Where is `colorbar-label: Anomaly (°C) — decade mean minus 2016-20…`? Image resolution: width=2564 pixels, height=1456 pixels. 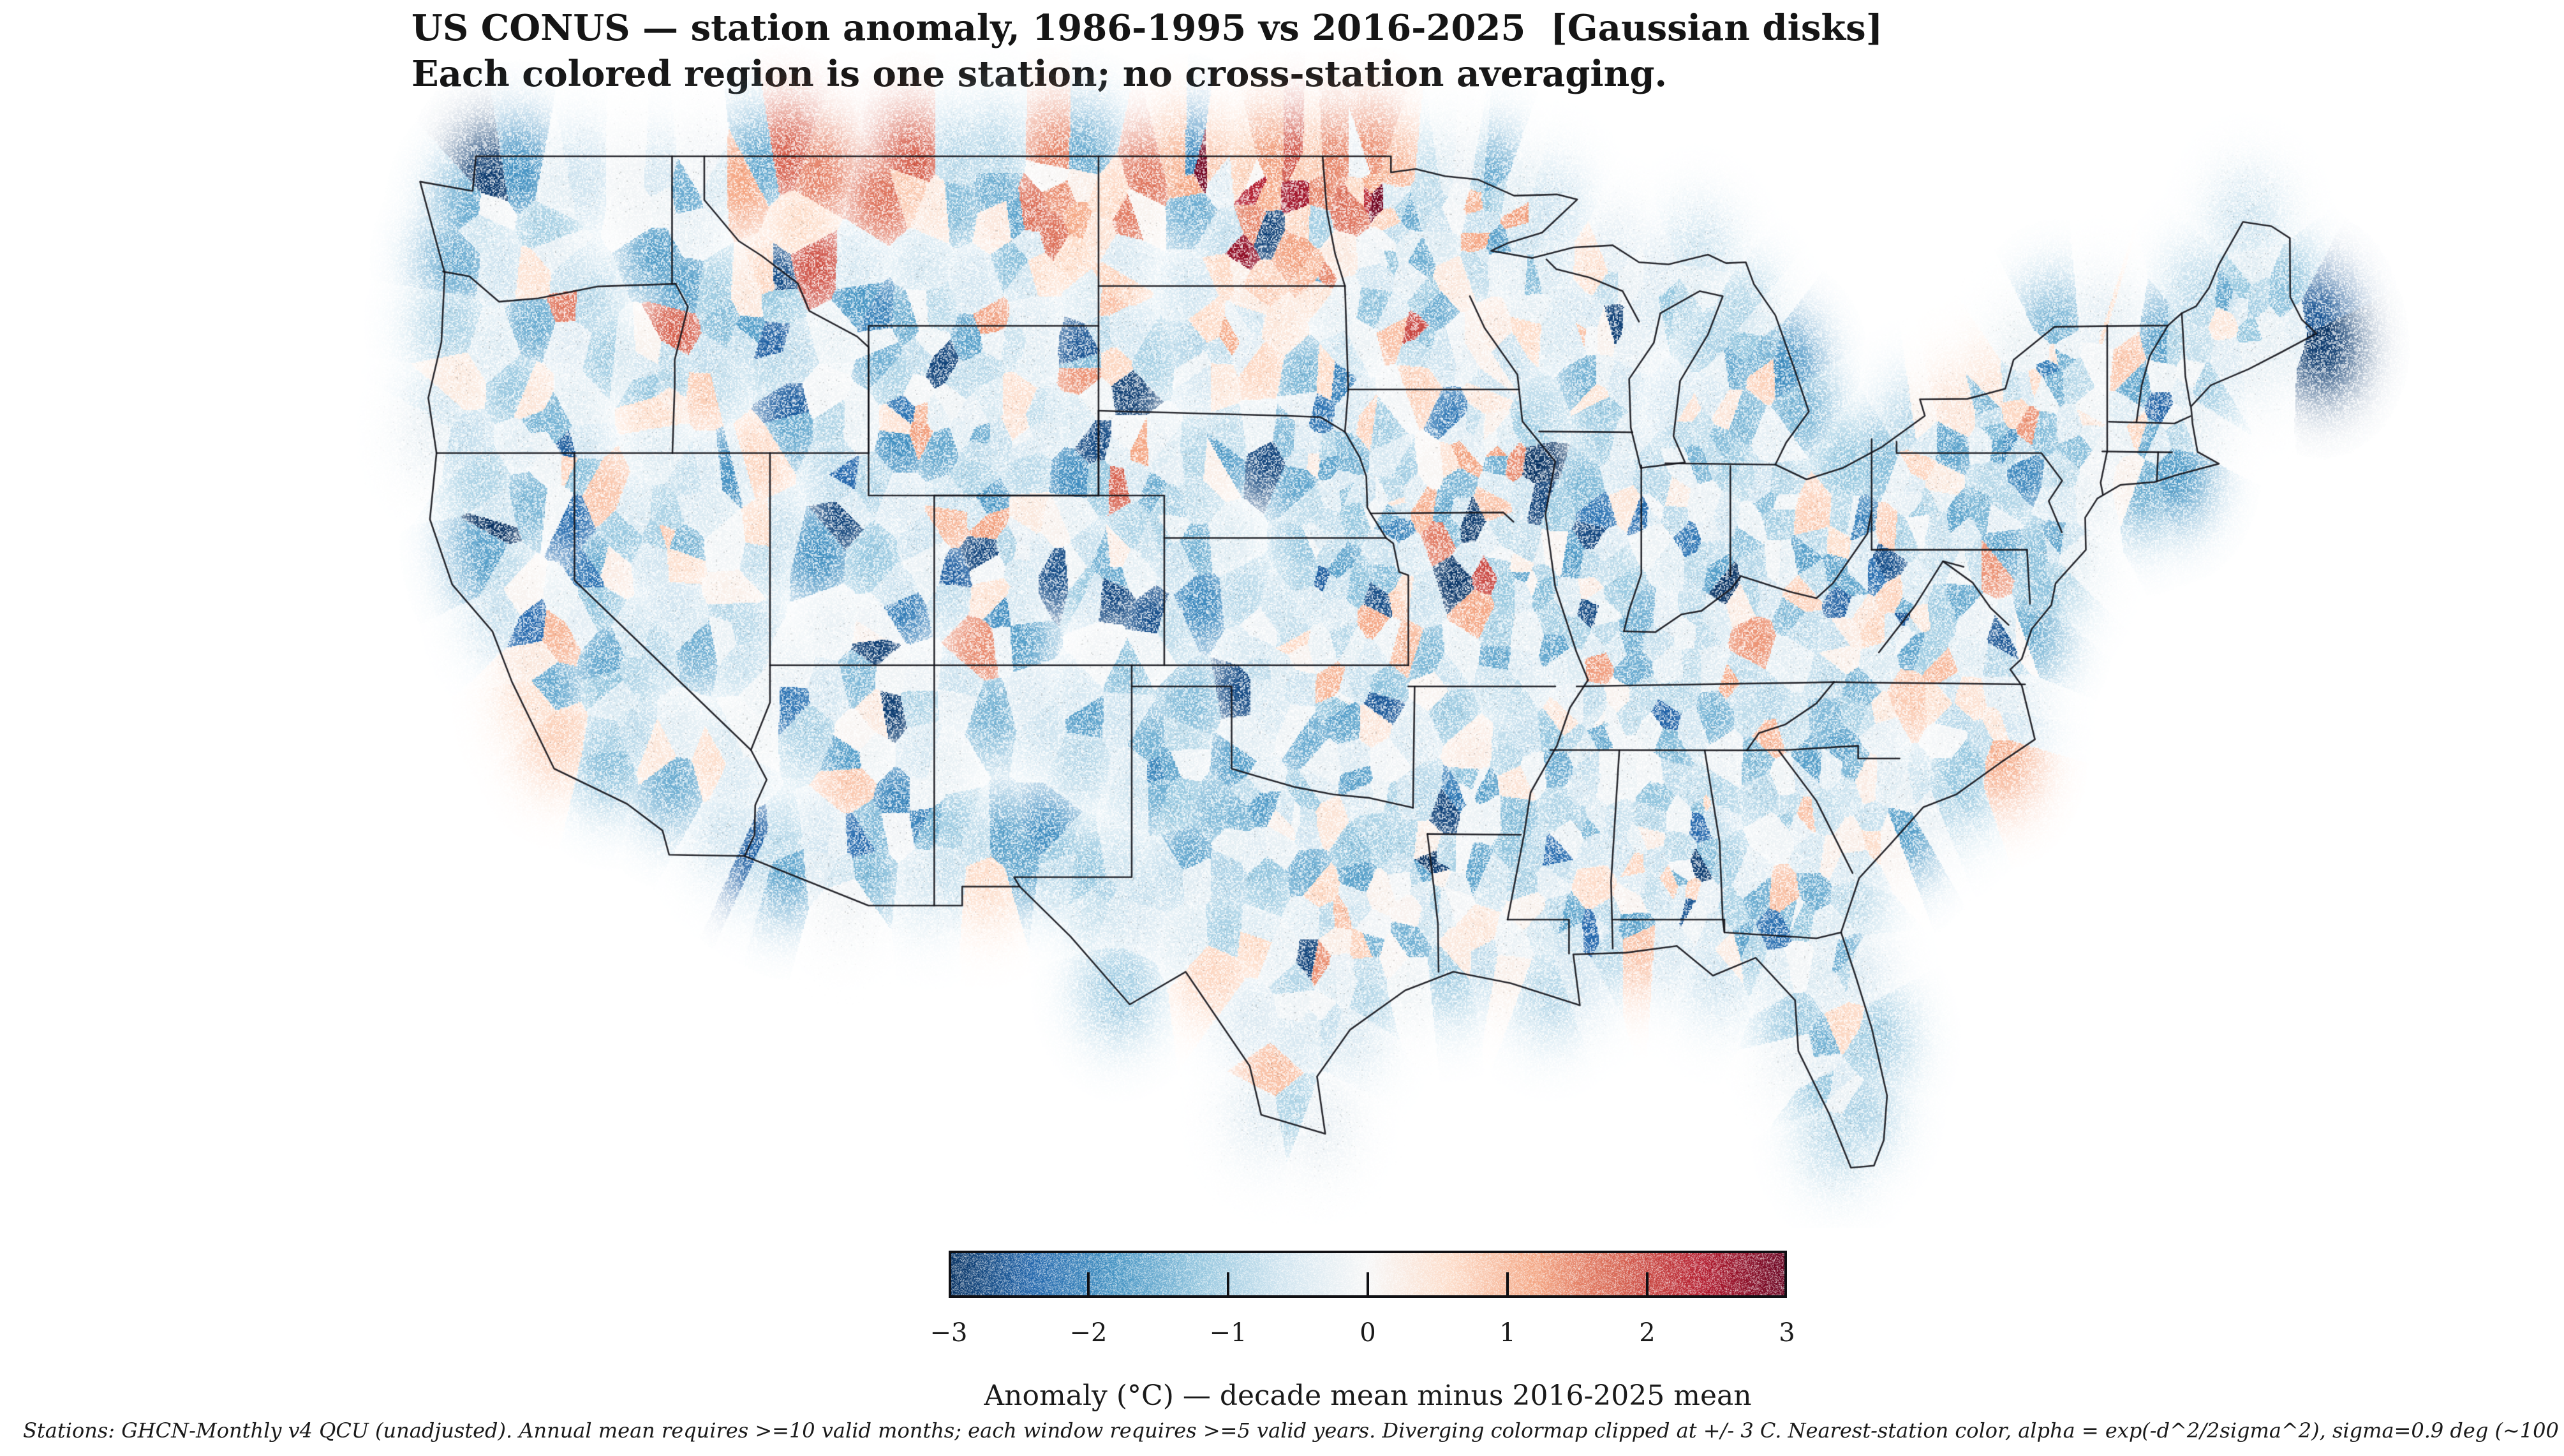
colorbar-label: Anomaly (°C) — decade mean minus 2016-20… is located at coordinates (1368, 1395).